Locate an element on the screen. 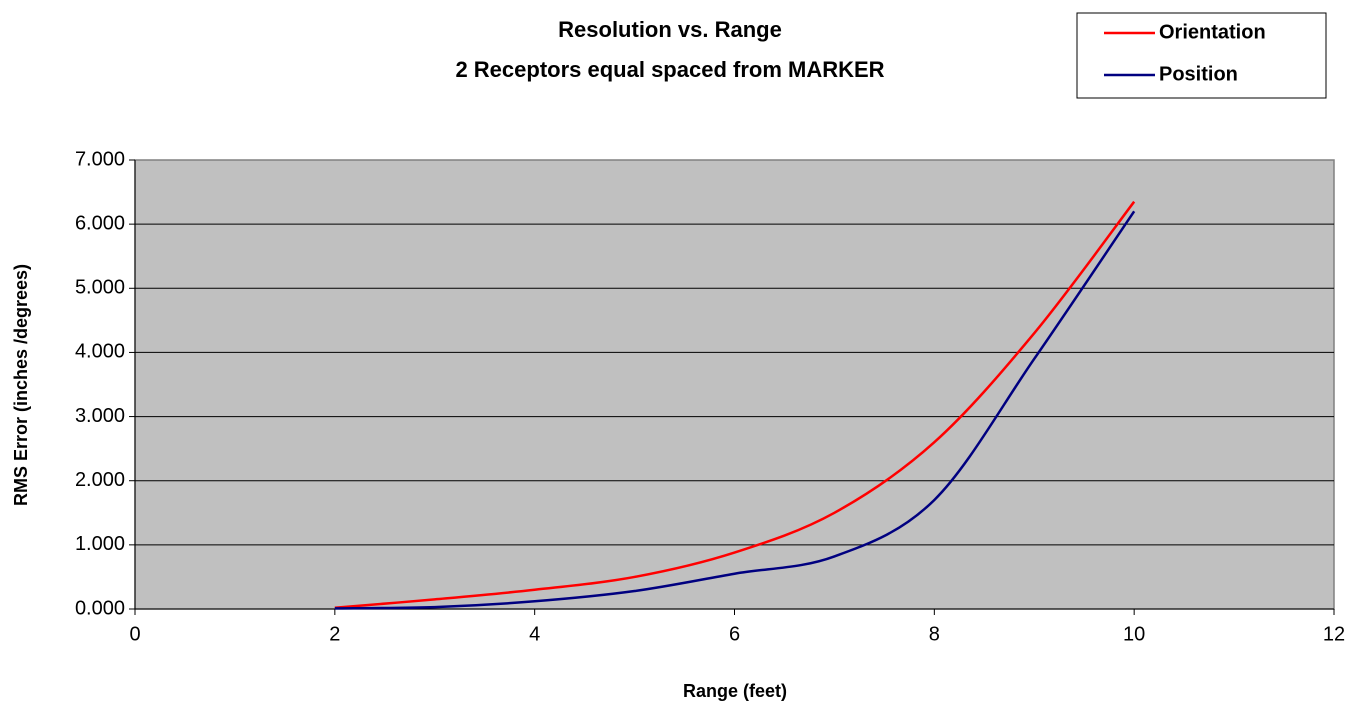 Image resolution: width=1363 pixels, height=713 pixels. y-tick-label: 0.000 is located at coordinates (100, 608).